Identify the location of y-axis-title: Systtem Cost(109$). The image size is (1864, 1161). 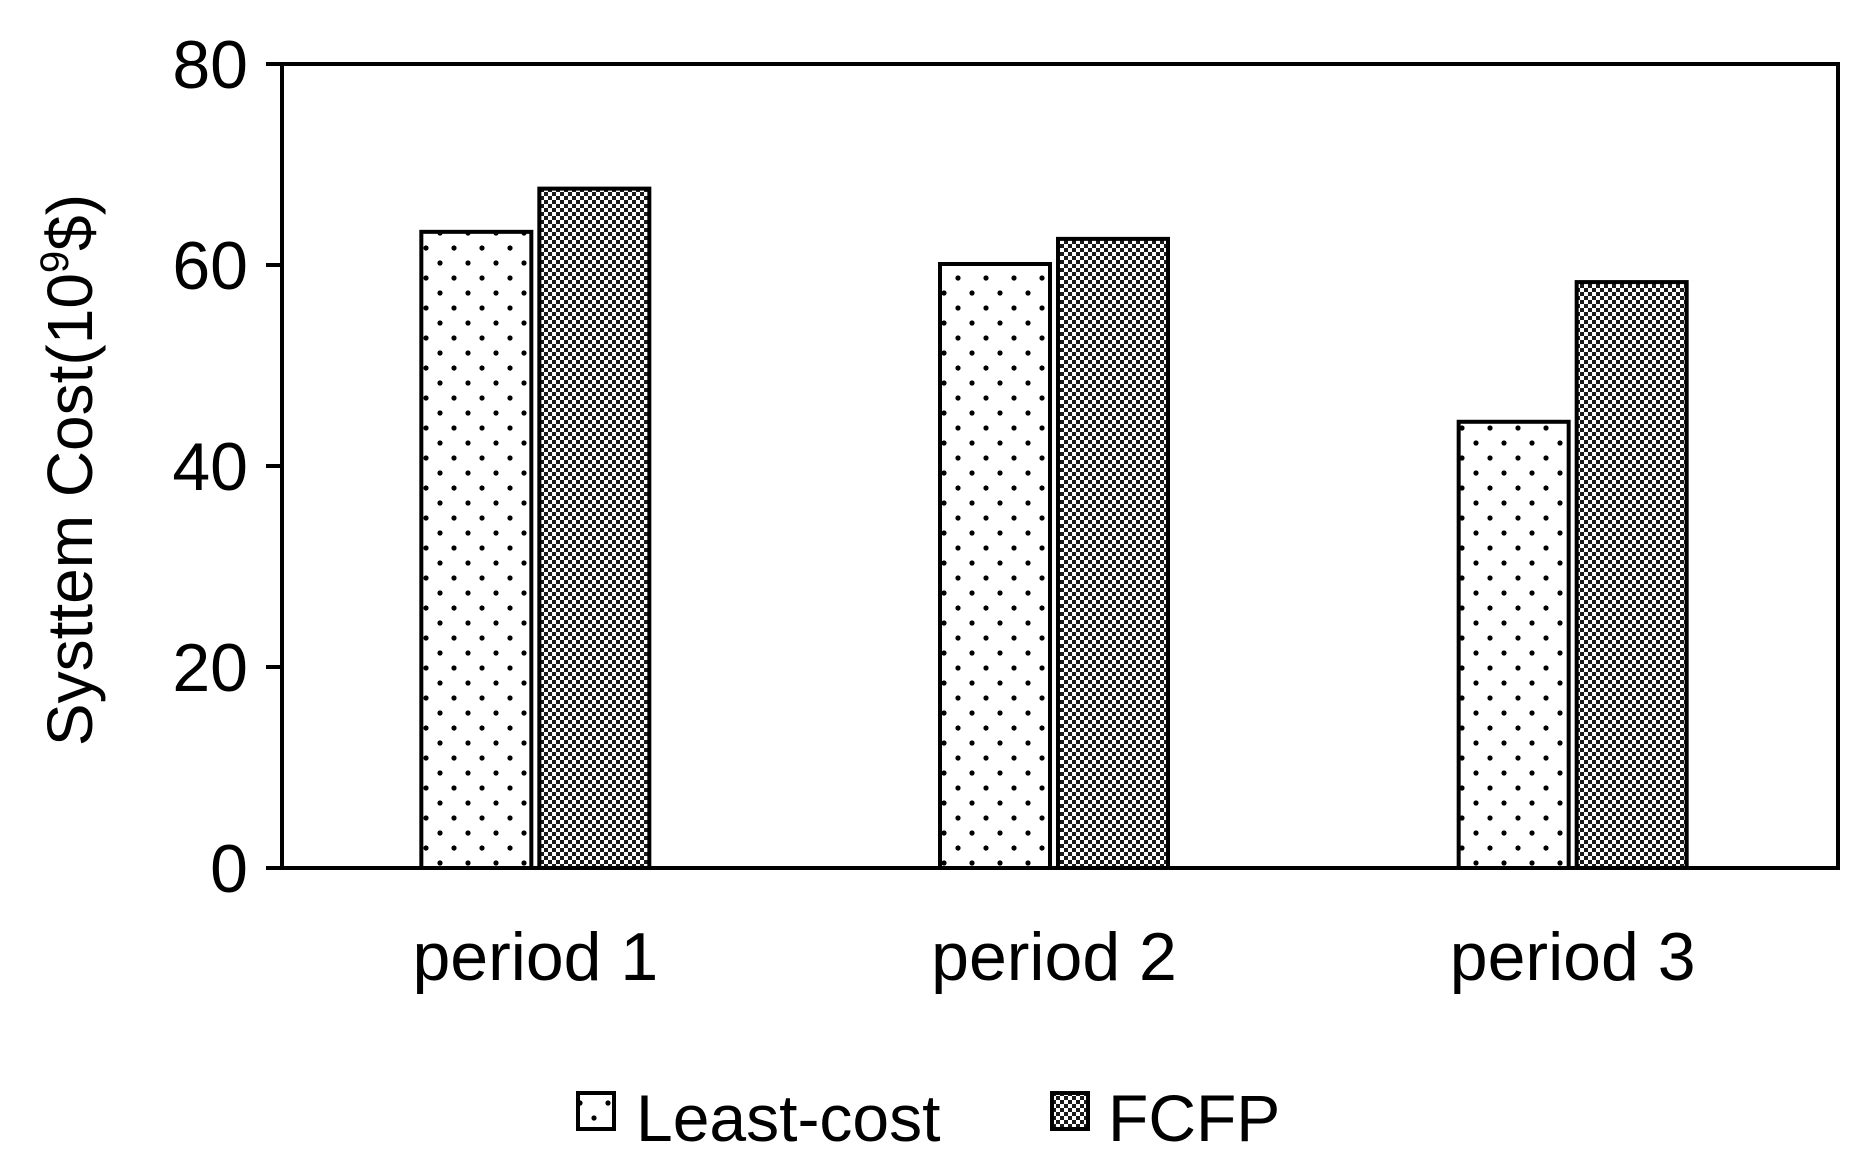
(69, 470).